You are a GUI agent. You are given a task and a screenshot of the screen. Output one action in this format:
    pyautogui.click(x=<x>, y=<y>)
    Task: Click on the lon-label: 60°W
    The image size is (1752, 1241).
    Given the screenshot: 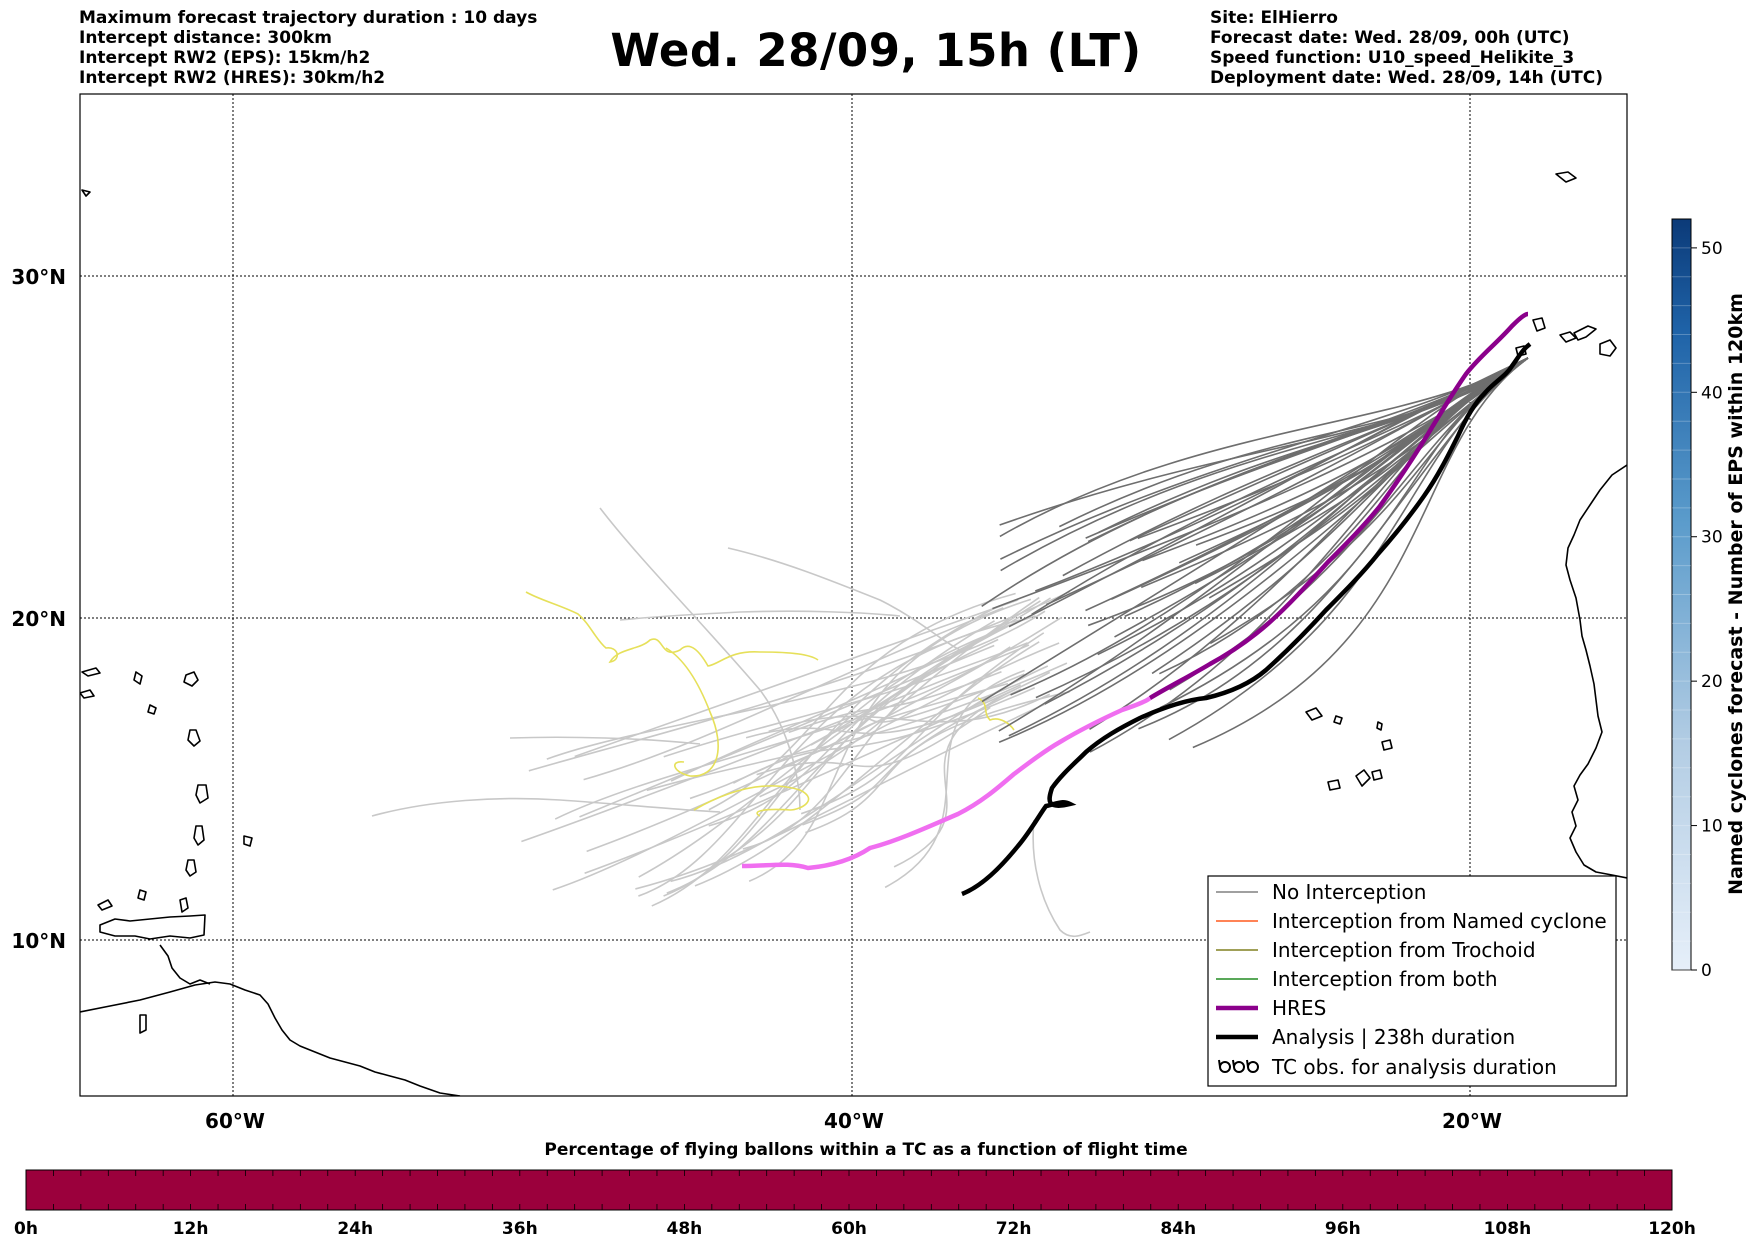 What is the action you would take?
    pyautogui.click(x=235, y=1121)
    